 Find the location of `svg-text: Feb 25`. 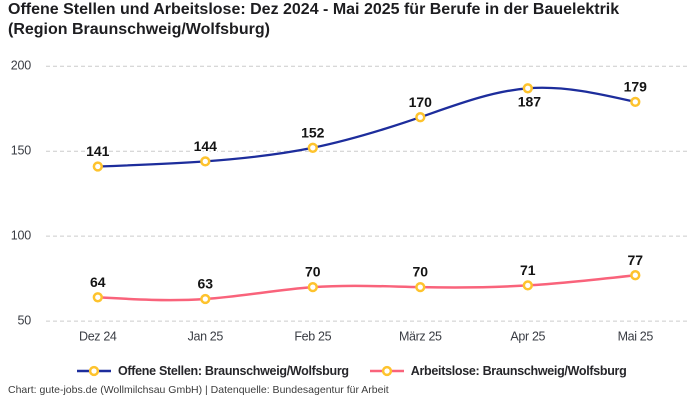

svg-text: Feb 25 is located at coordinates (312, 336).